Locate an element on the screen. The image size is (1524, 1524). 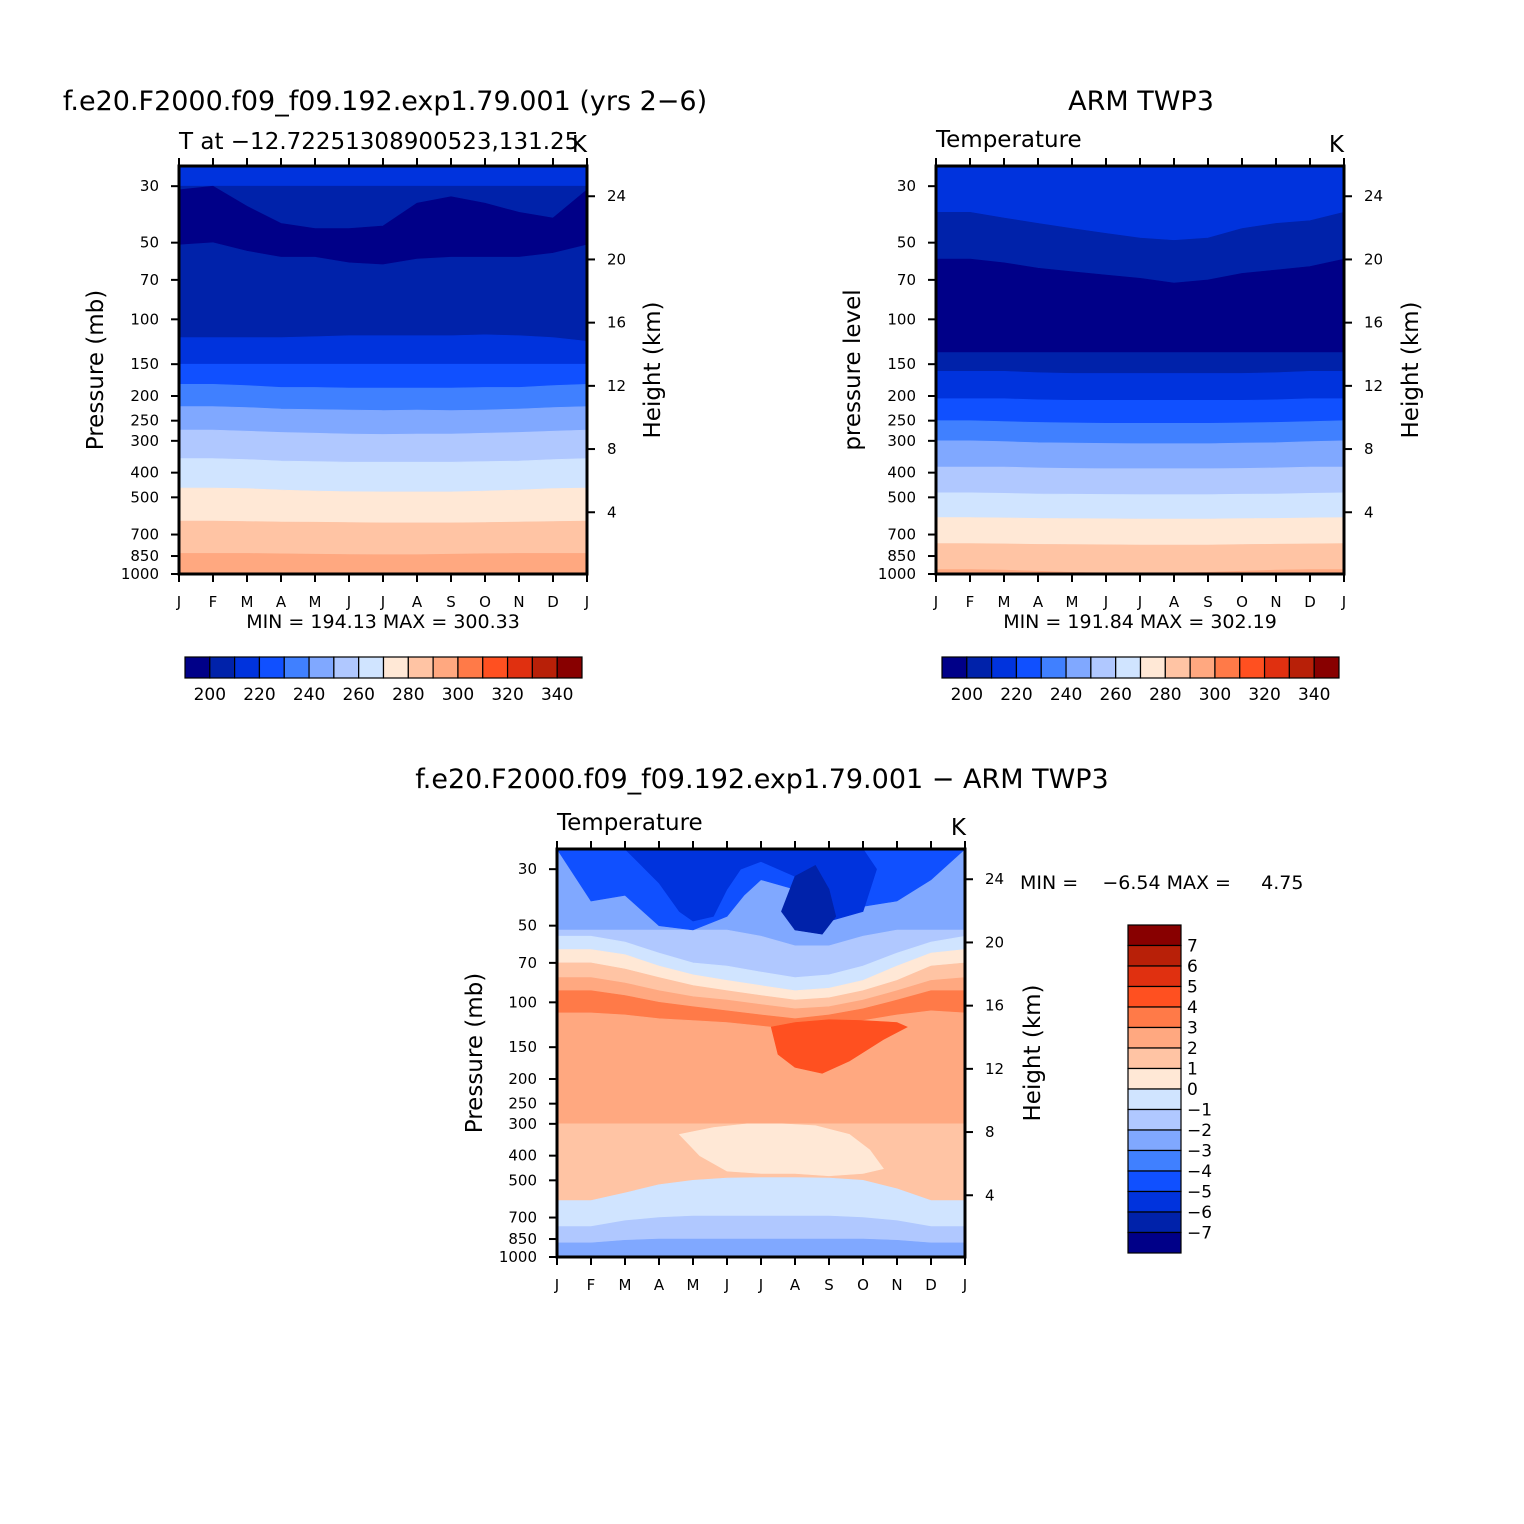
colorbar-label: −1 is located at coordinates (1199, 1111).